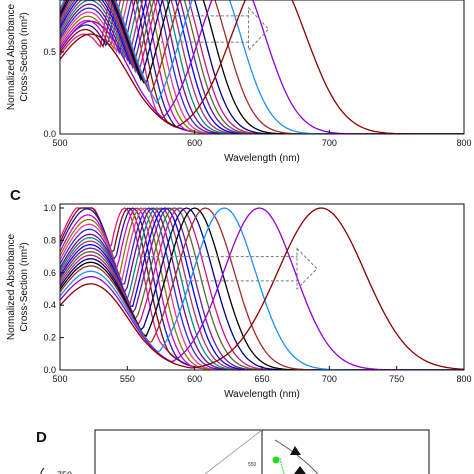  What do you see at coordinates (49, 208) in the screenshot?
I see `y-tick-label: 1.0` at bounding box center [49, 208].